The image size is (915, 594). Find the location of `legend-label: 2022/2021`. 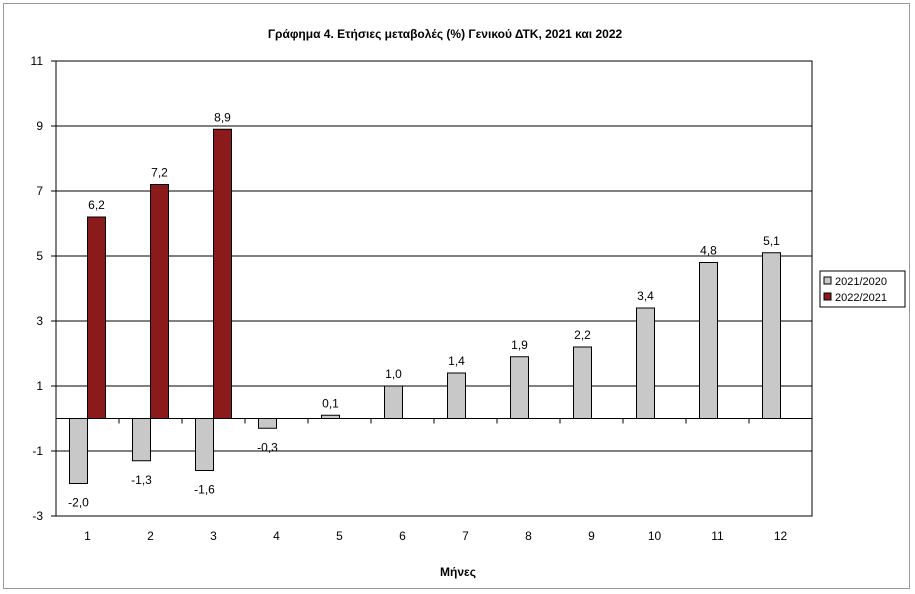

legend-label: 2022/2021 is located at coordinates (861, 298).